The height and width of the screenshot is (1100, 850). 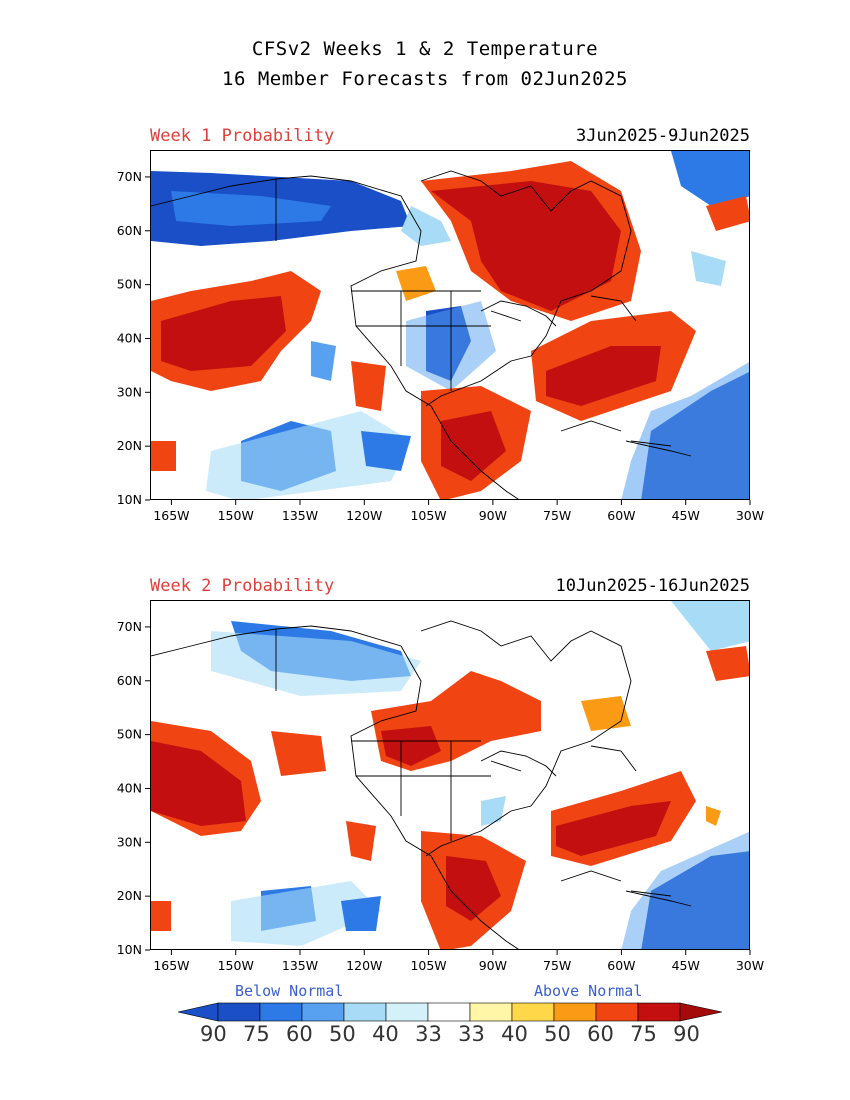 I want to click on colorbar-left-arrow, so click(x=198, y=1012).